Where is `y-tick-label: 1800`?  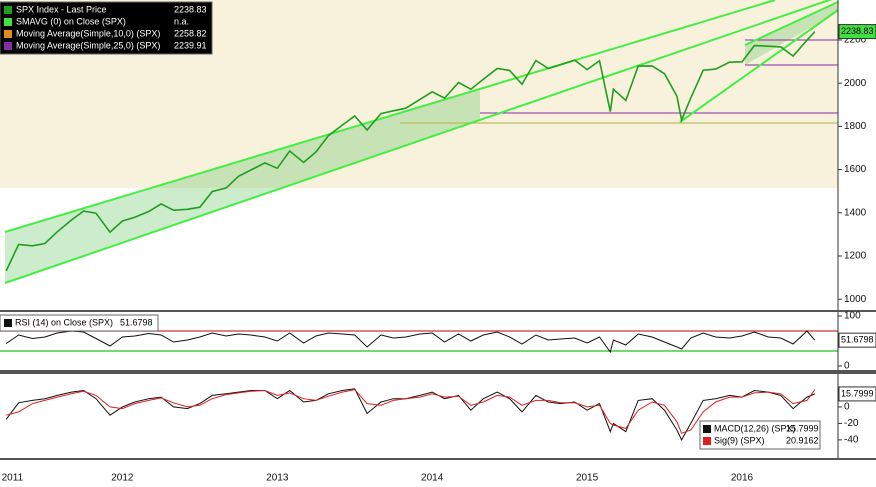 y-tick-label: 1800 is located at coordinates (855, 126).